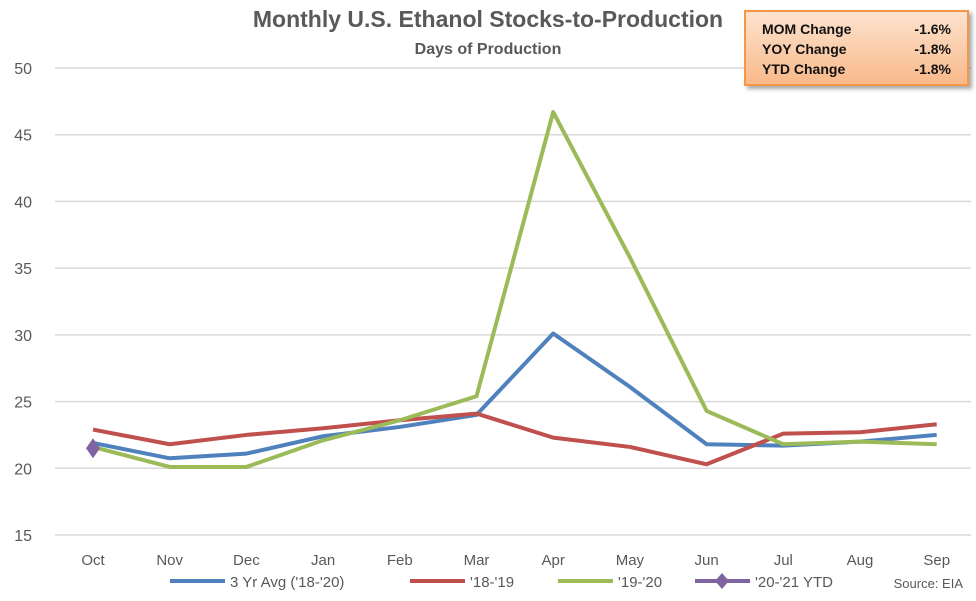 The width and height of the screenshot is (976, 601). What do you see at coordinates (23, 69) in the screenshot?
I see `y-tick-label: 50` at bounding box center [23, 69].